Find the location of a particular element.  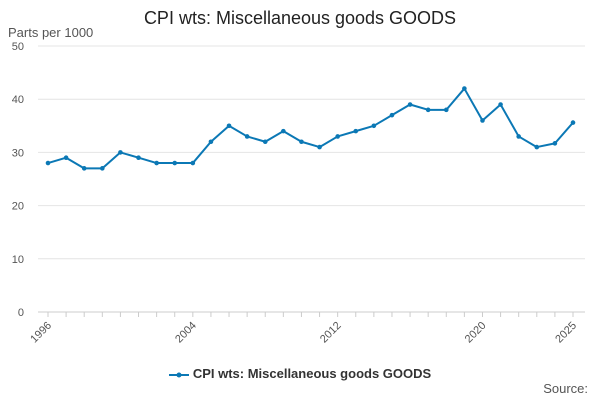

y-tick-label: 20 is located at coordinates (18, 207).